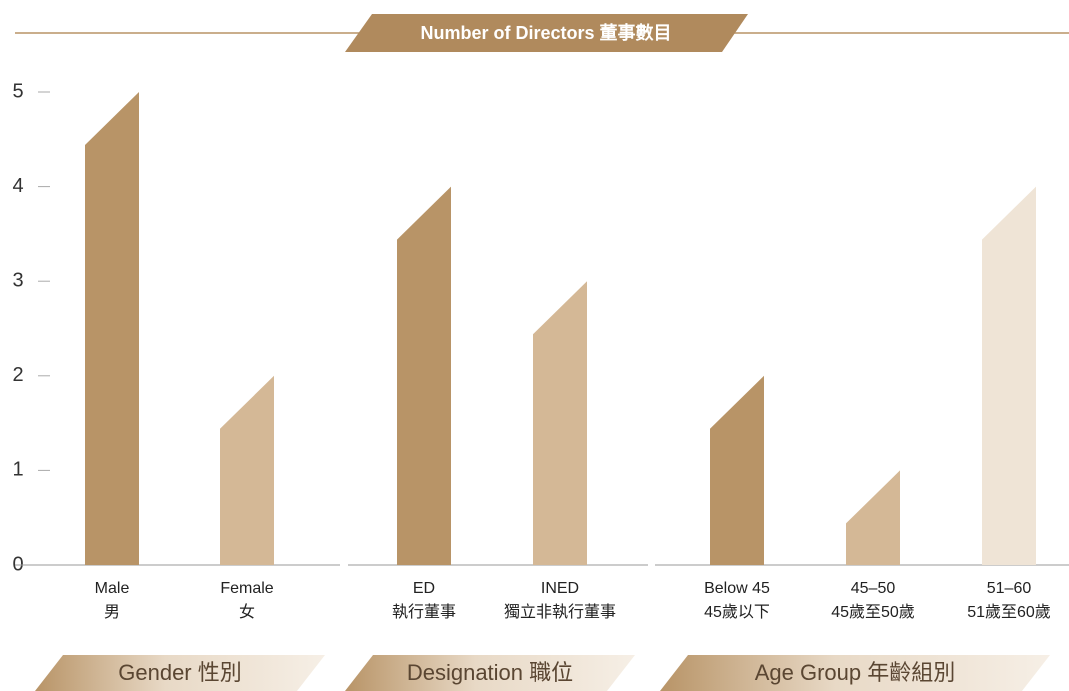 The width and height of the screenshot is (1069, 691). Describe the element at coordinates (1009, 588) in the screenshot. I see `x-tick-label: 51–60` at that location.